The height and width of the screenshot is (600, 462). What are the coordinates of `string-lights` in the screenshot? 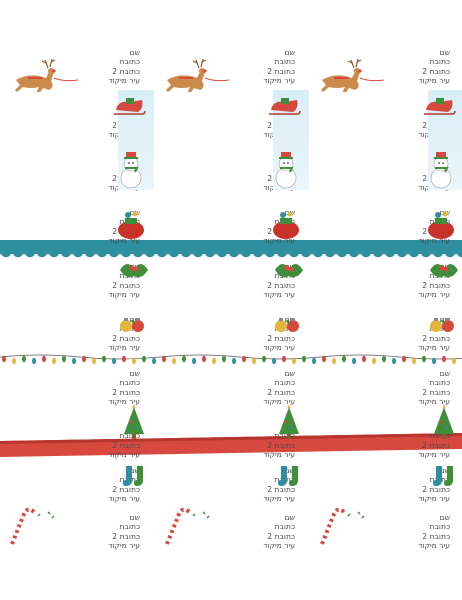 It's located at (231, 359).